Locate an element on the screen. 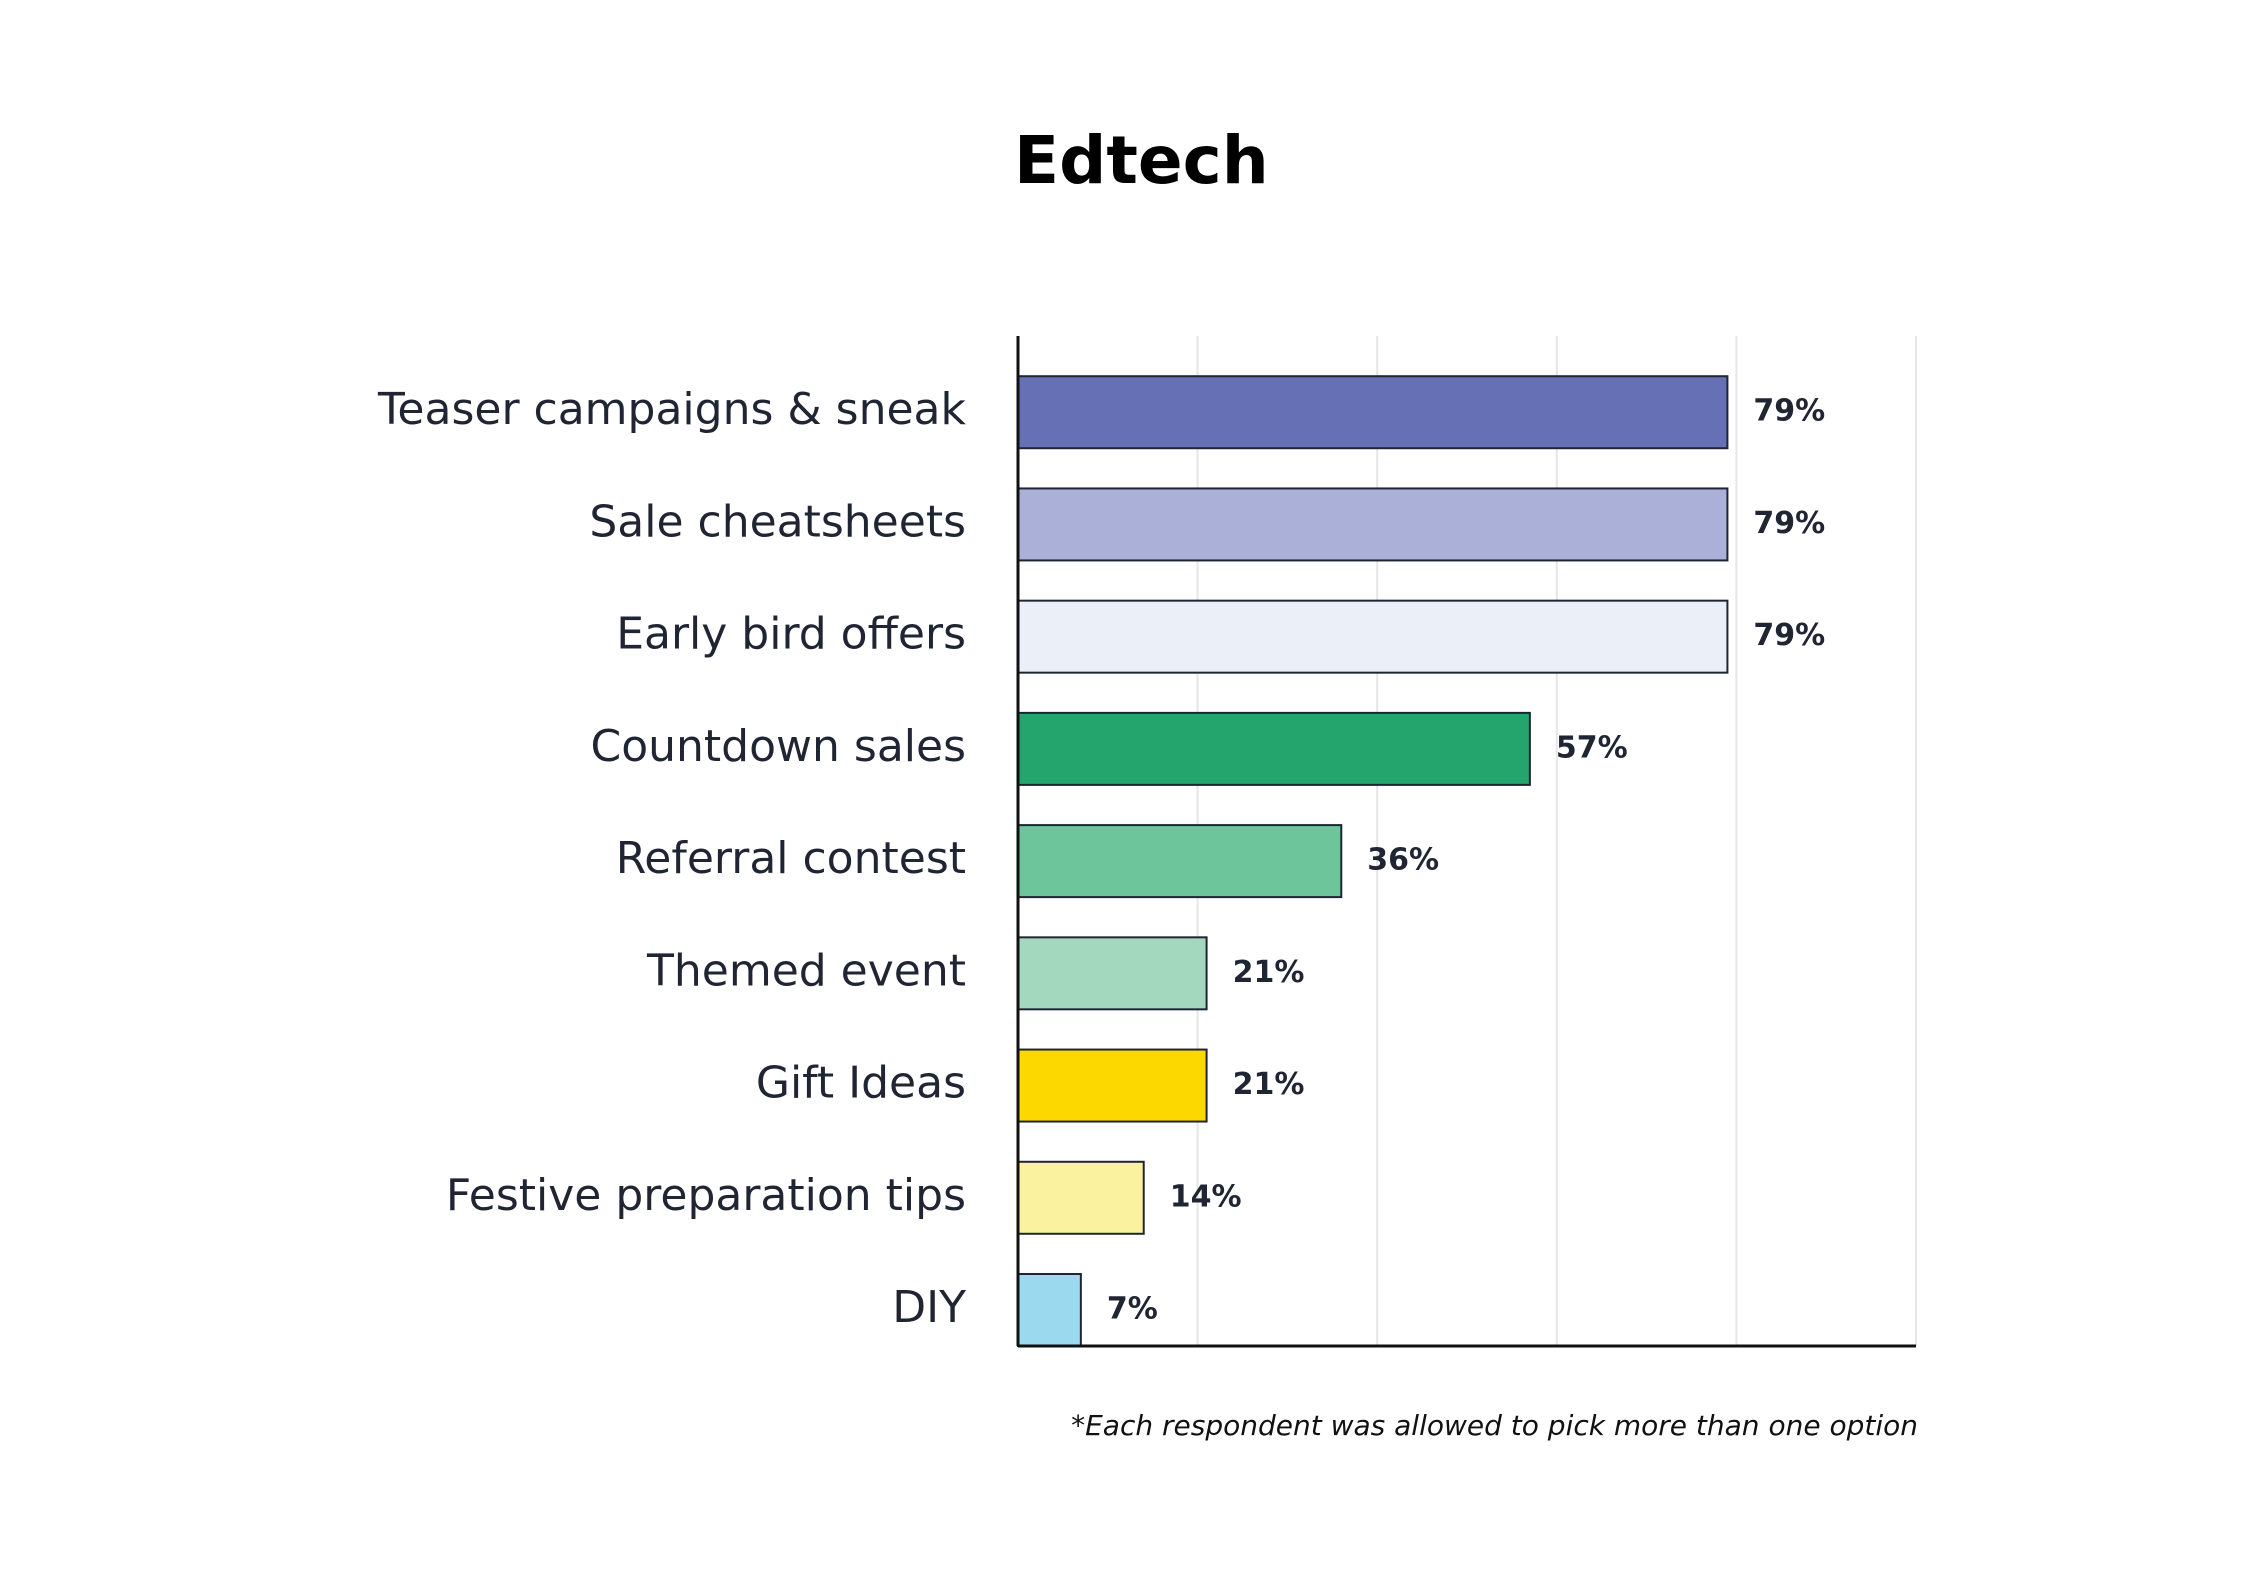 This screenshot has width=2250, height=1582. category-label: Festive preparation tips is located at coordinates (706, 1195).